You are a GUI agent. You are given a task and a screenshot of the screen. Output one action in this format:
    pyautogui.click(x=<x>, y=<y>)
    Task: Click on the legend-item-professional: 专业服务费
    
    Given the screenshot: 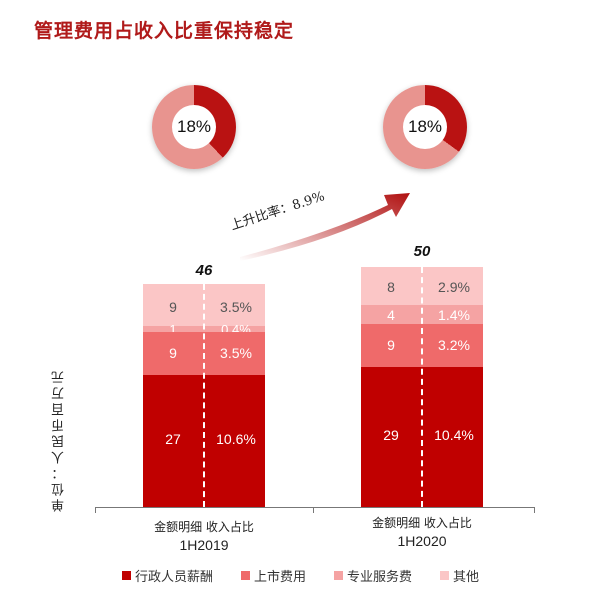 What is the action you would take?
    pyautogui.click(x=373, y=575)
    